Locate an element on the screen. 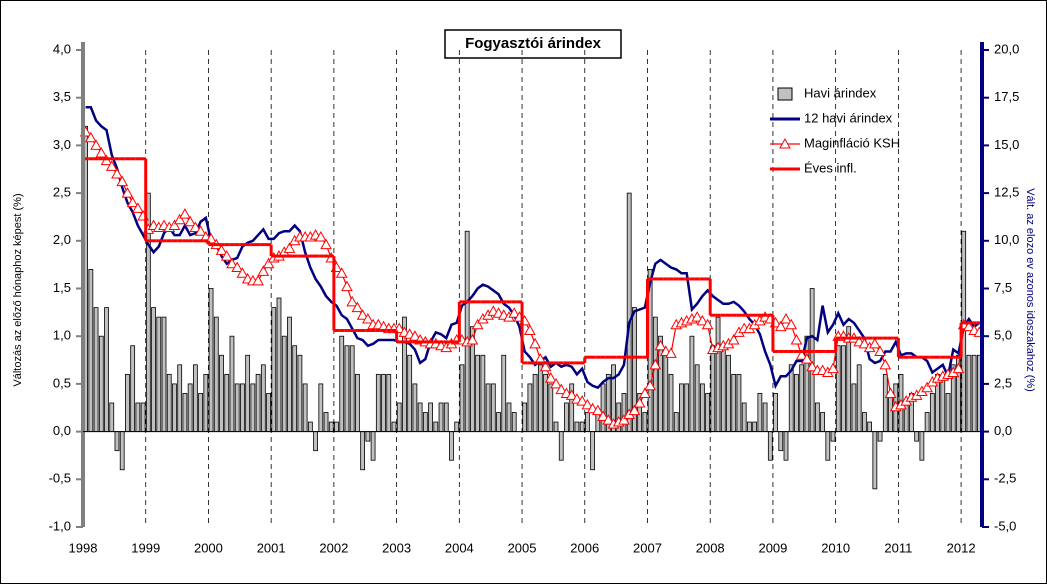 The height and width of the screenshot is (584, 1047). y-tick-label: 2,5 is located at coordinates (62, 192).